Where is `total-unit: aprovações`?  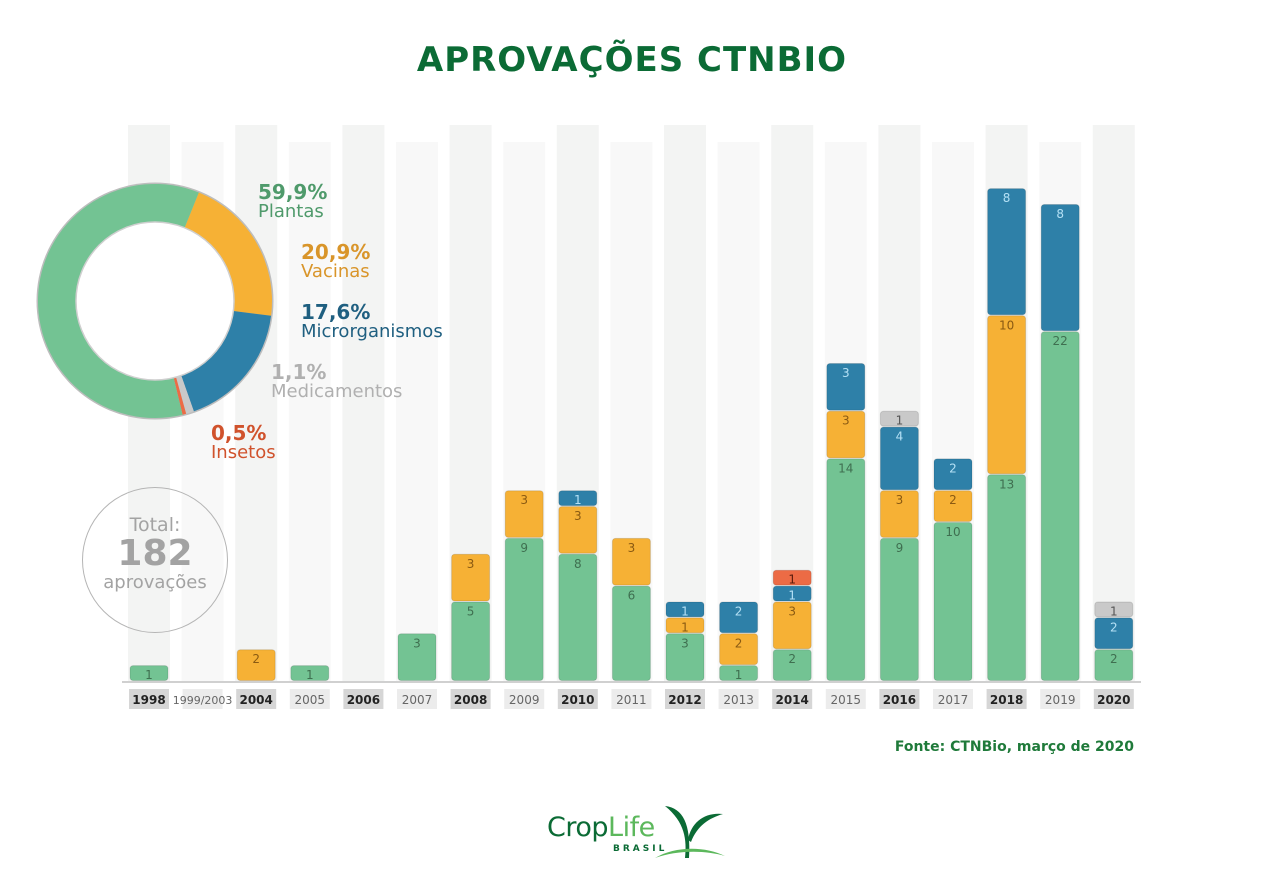
total-unit: aprovações is located at coordinates (155, 582).